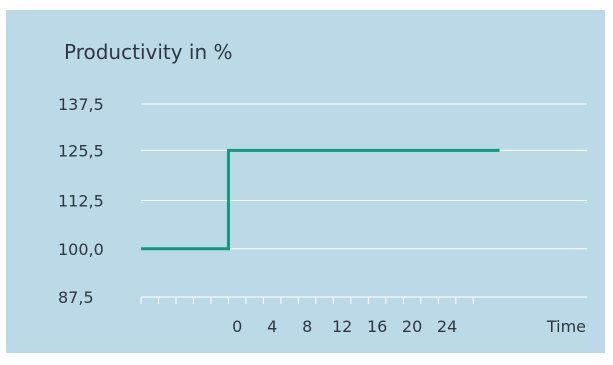  Describe the element at coordinates (76, 297) in the screenshot. I see `y-tick-label: 87,5` at that location.